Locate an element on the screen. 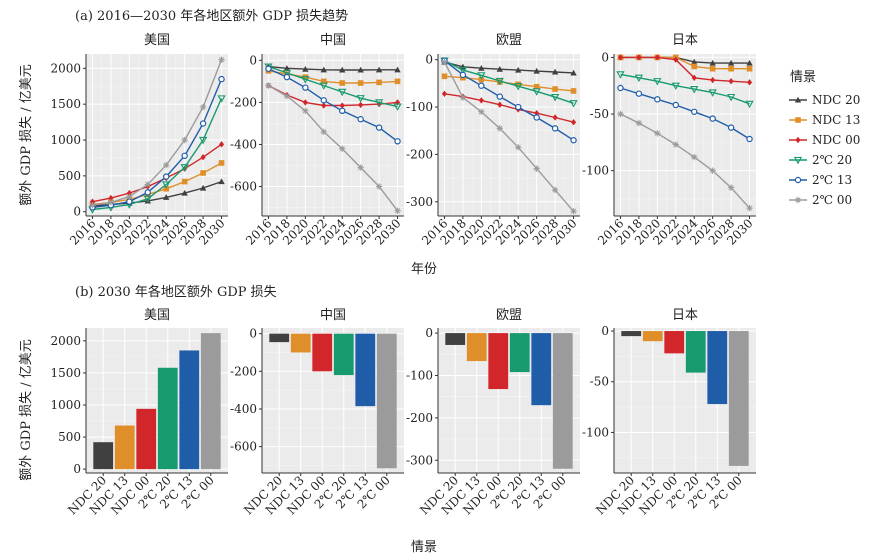 The width and height of the screenshot is (879, 557). legend-label: 2℃ 13 is located at coordinates (832, 180).